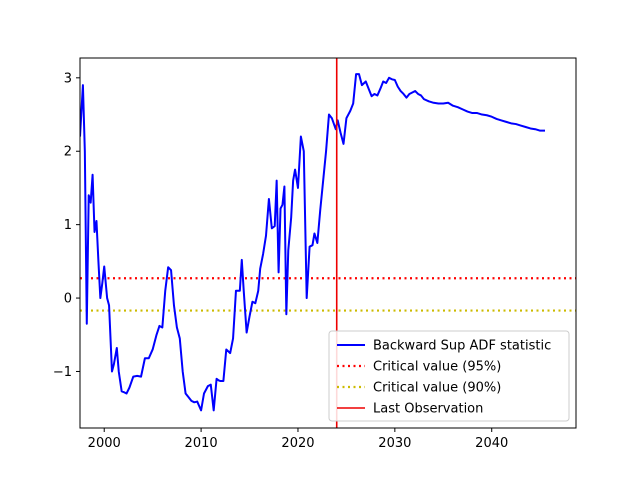 This screenshot has height=480, width=640. I want to click on legend-box, so click(449, 376).